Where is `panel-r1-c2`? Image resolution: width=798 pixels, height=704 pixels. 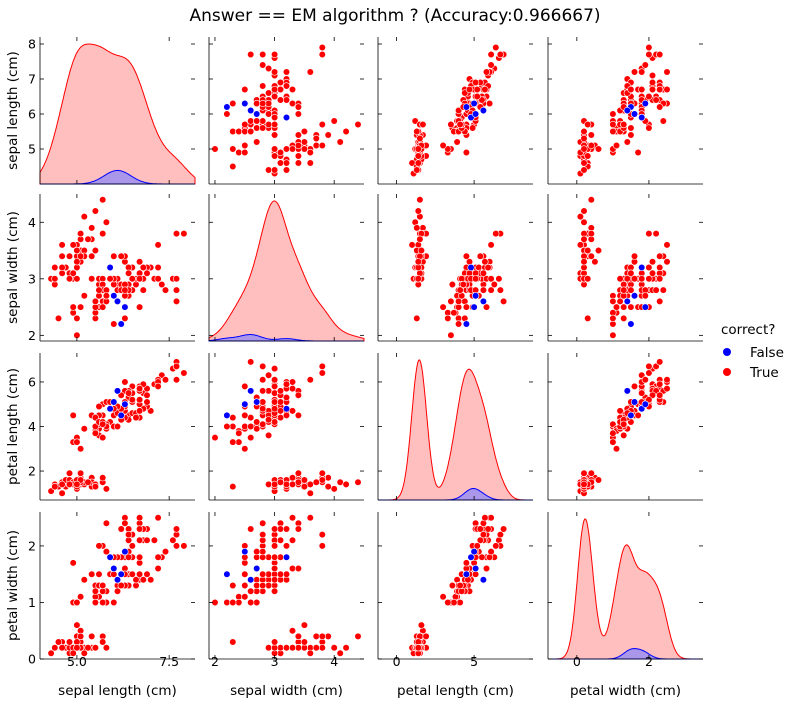
panel-r1-c2 is located at coordinates (455, 268).